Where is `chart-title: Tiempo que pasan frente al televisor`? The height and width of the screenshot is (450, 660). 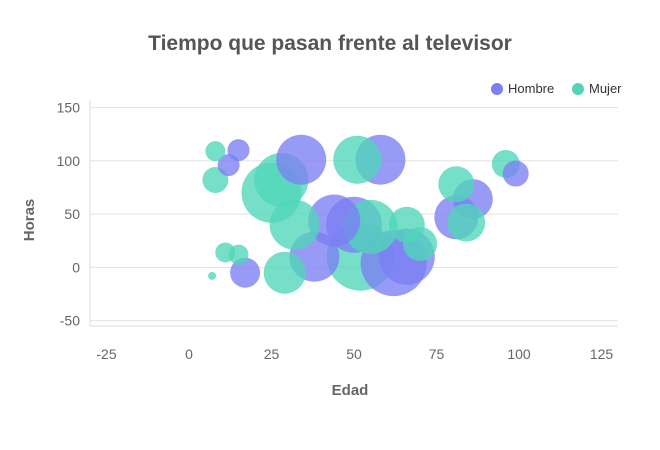 chart-title: Tiempo que pasan frente al televisor is located at coordinates (330, 43).